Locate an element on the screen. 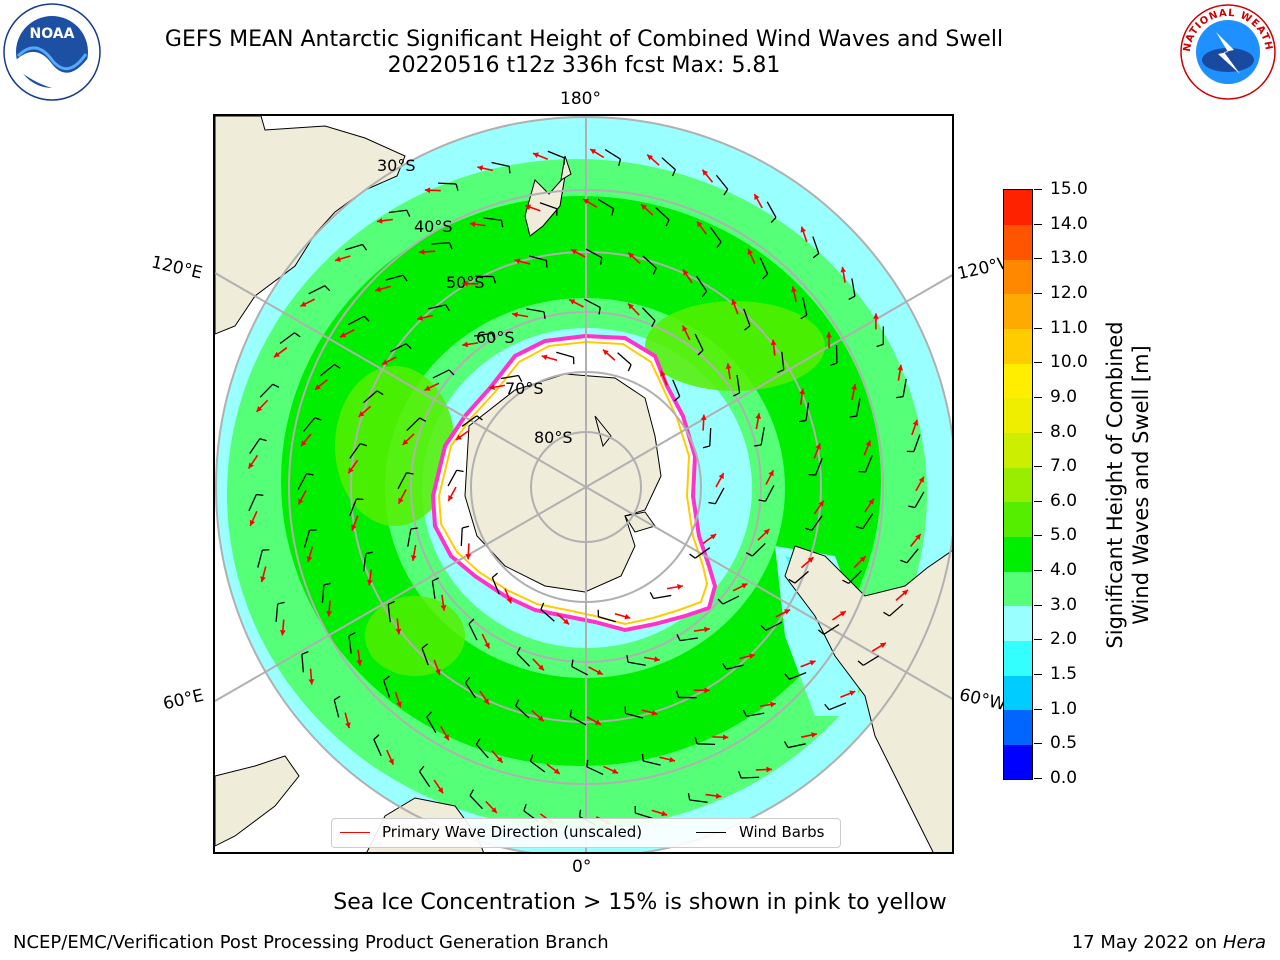 Image resolution: width=1280 pixels, height=960 pixels. colorbar-tick-label: 6.0 is located at coordinates (1064, 500).